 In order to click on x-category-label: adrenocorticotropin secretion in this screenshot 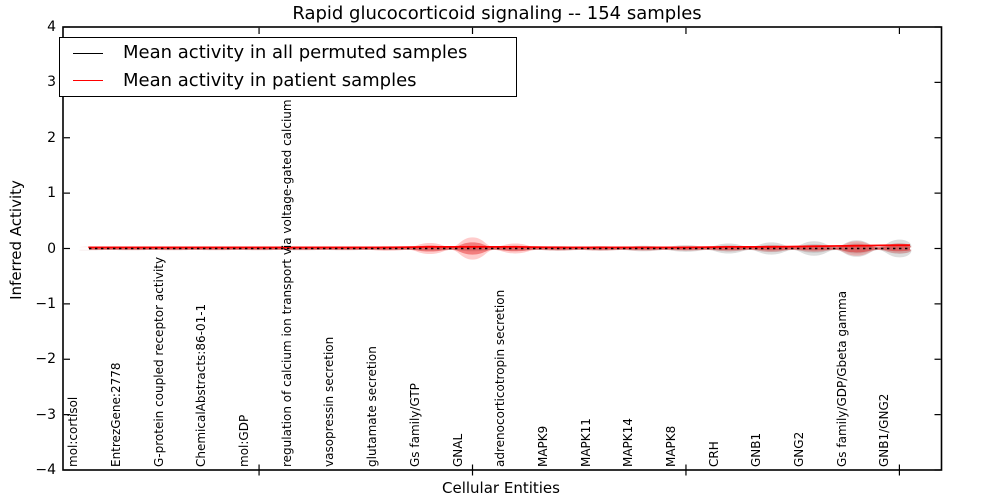, I will do `click(500, 378)`.